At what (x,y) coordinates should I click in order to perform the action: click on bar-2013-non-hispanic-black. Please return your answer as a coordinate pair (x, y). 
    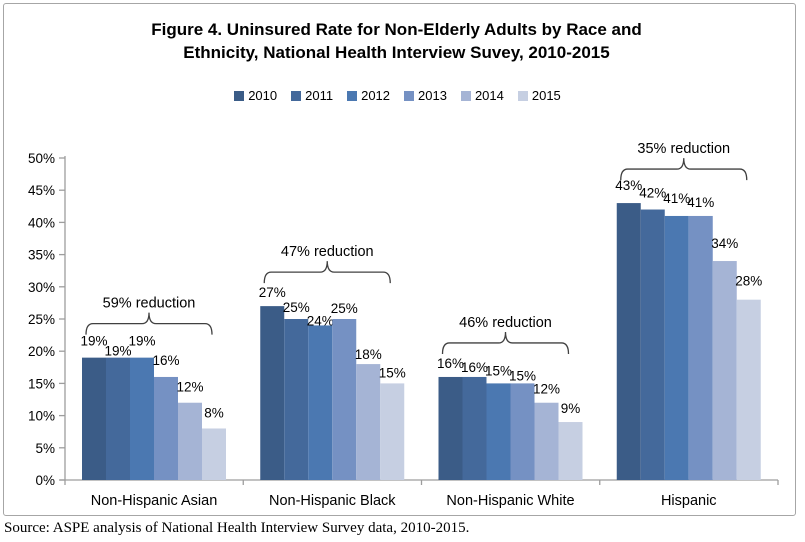
    Looking at the image, I should click on (344, 399).